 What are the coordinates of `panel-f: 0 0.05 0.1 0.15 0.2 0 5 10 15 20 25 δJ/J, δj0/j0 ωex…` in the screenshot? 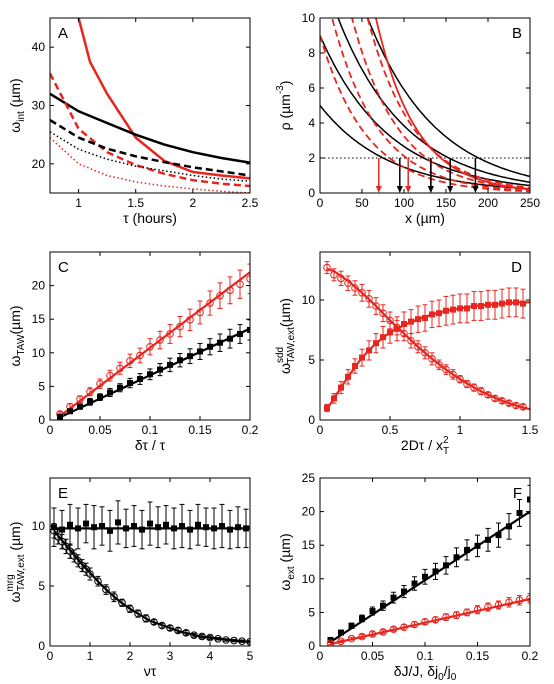 It's located at (408, 577).